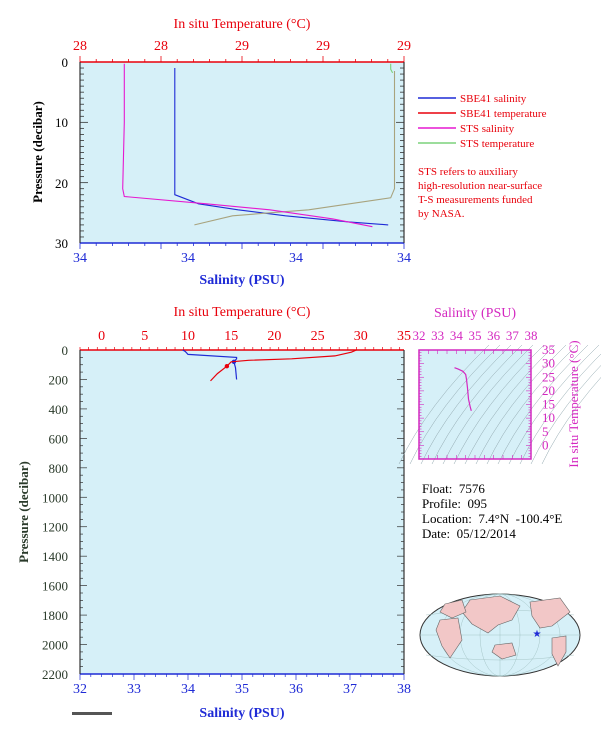 The height and width of the screenshot is (736, 601). What do you see at coordinates (494, 335) in the screenshot?
I see `ts-salinity-tick-label: 36` at bounding box center [494, 335].